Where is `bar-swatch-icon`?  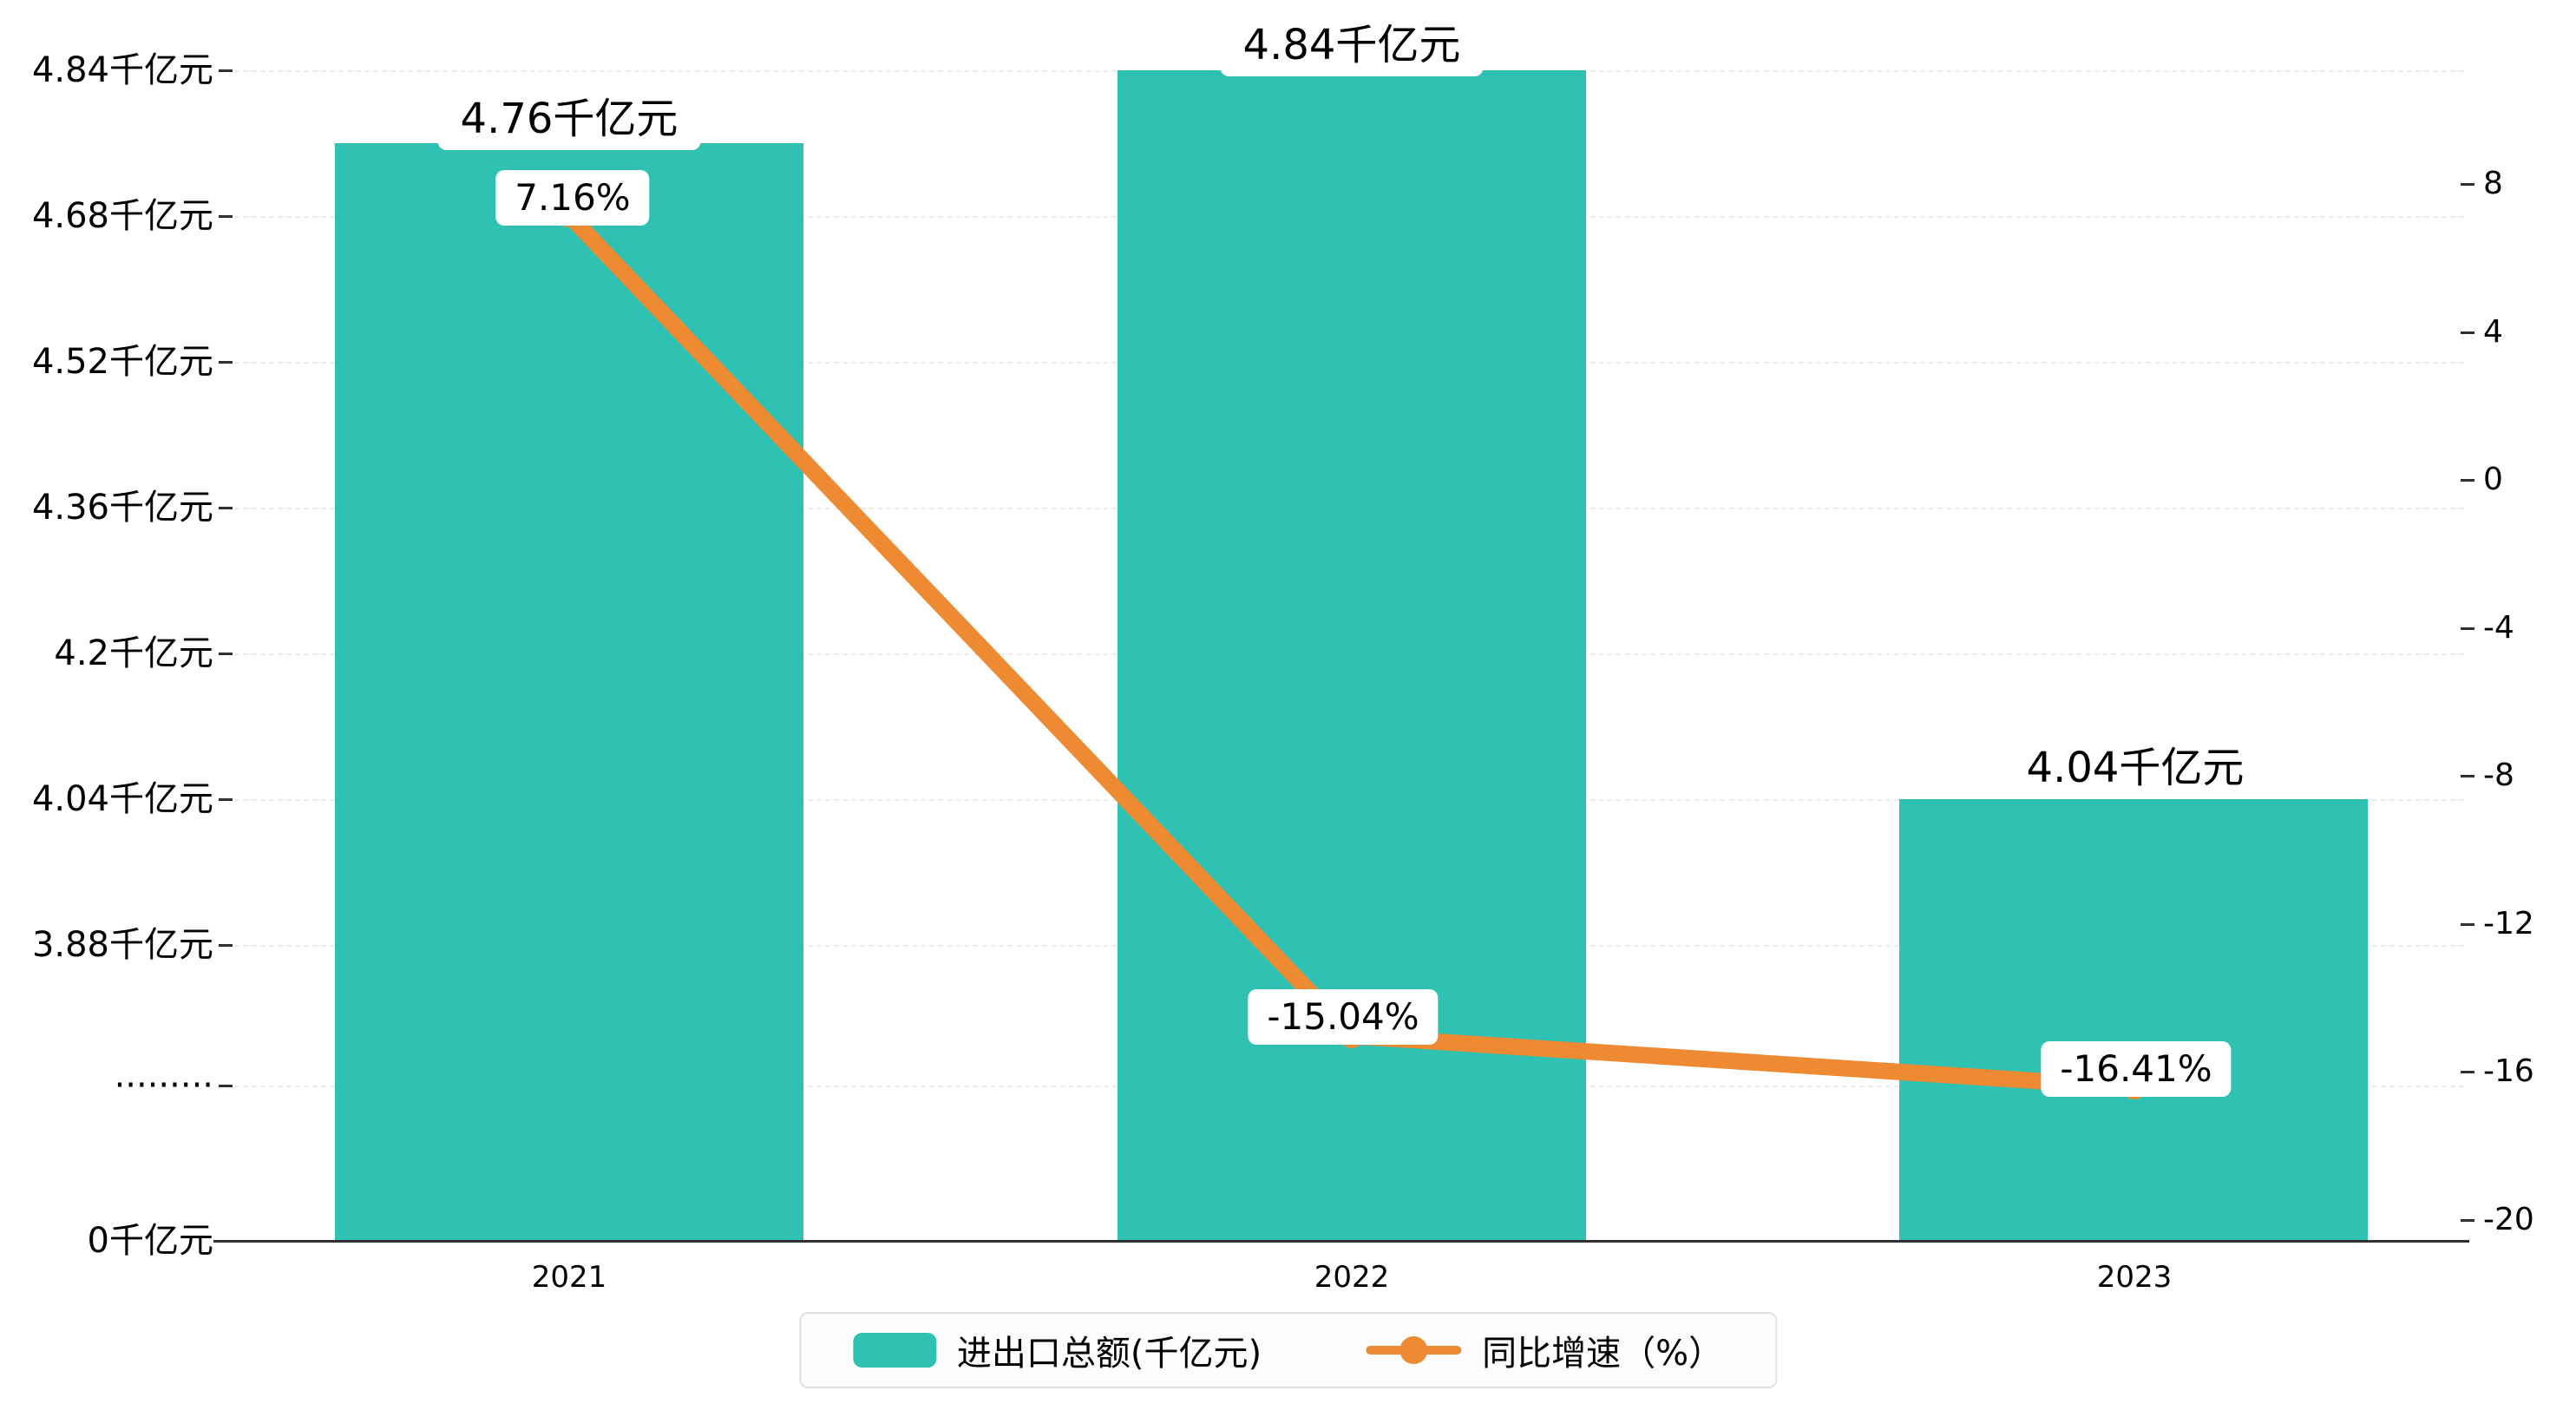
bar-swatch-icon is located at coordinates (894, 1350).